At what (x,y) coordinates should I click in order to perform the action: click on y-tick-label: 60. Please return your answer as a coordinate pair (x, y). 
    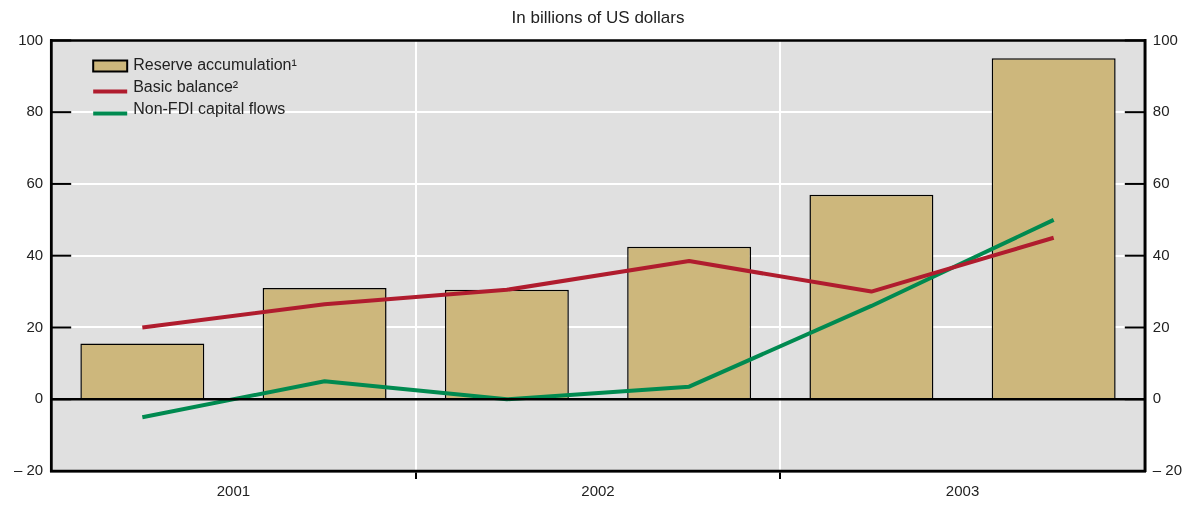
    Looking at the image, I should click on (35, 183).